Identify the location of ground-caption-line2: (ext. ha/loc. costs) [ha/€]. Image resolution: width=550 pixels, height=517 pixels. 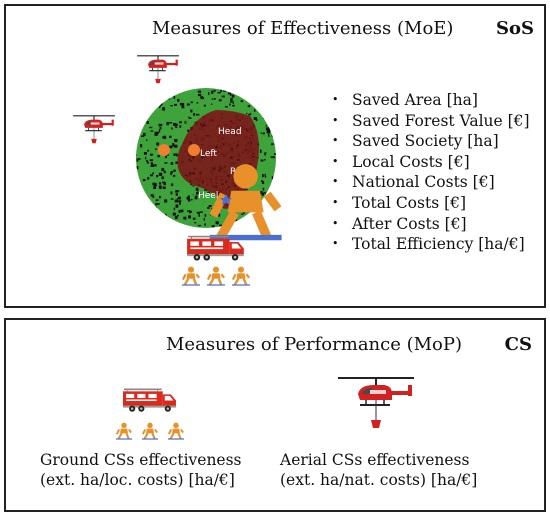
(137, 480).